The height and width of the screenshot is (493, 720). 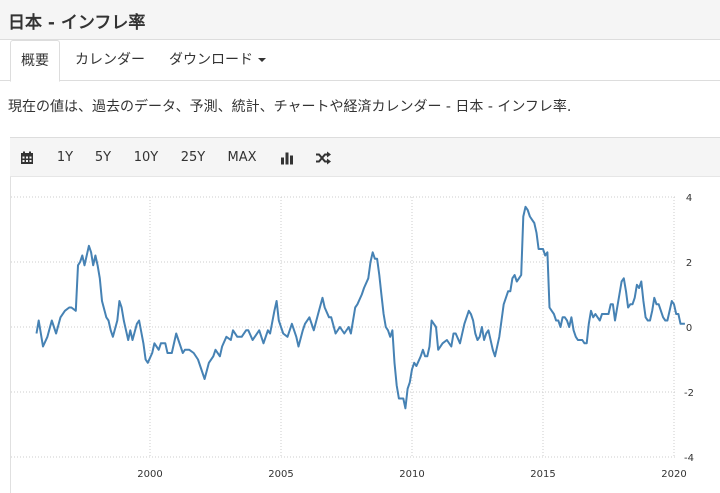 What do you see at coordinates (262, 60) in the screenshot?
I see `caret-down-icon` at bounding box center [262, 60].